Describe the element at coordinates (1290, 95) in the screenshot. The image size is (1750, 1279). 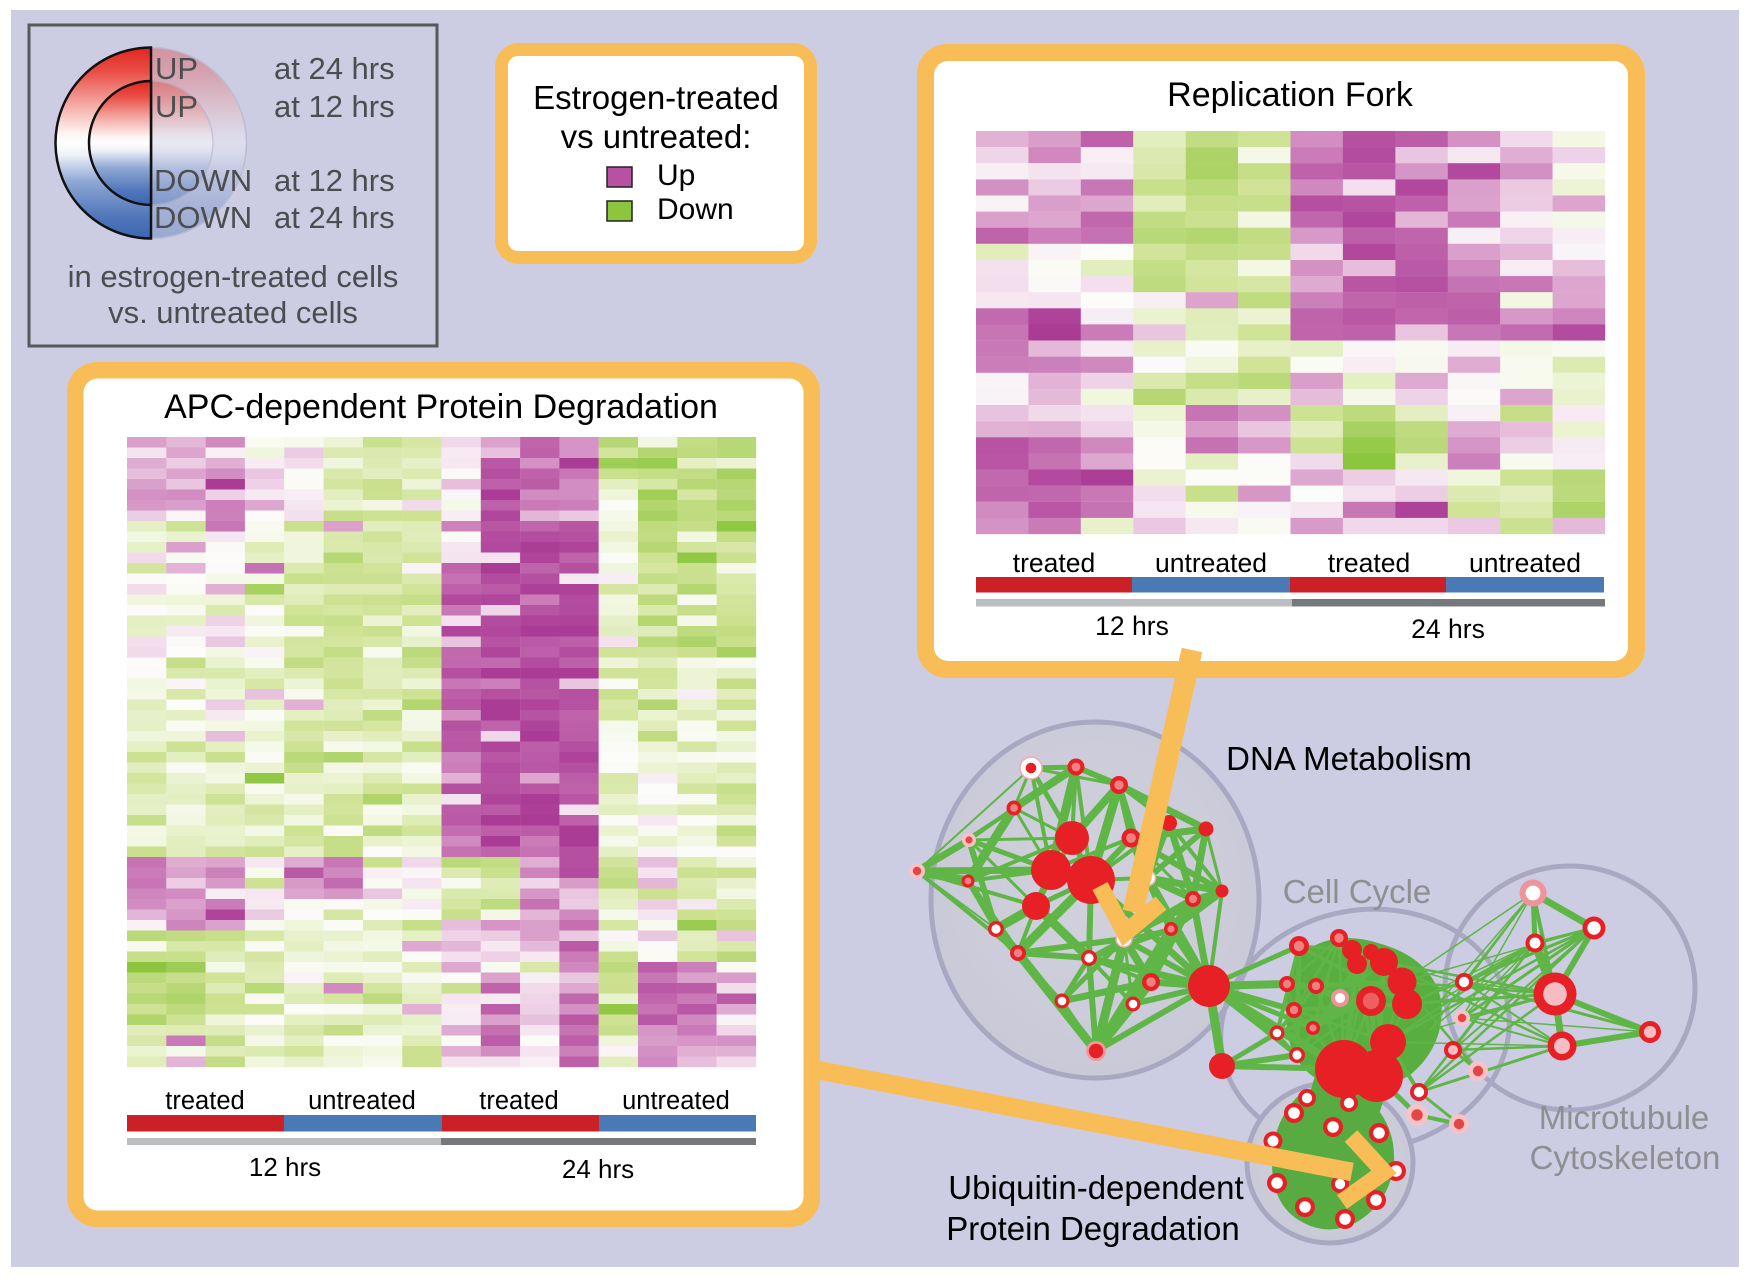
I see `svg-text: Replication Fork` at that location.